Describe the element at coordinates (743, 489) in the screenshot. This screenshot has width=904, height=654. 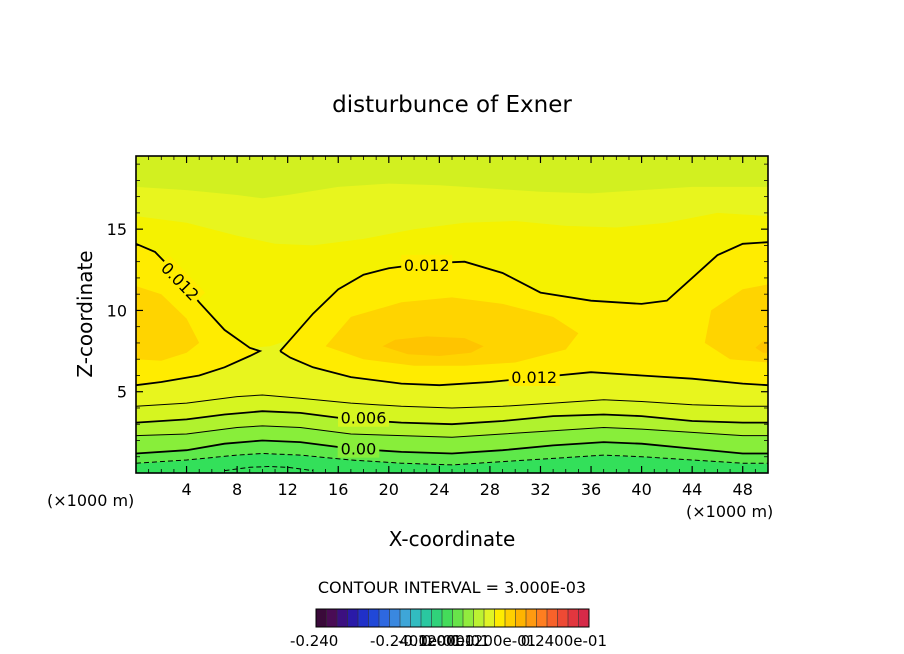
I see `x-tick-label-11: 48` at that location.